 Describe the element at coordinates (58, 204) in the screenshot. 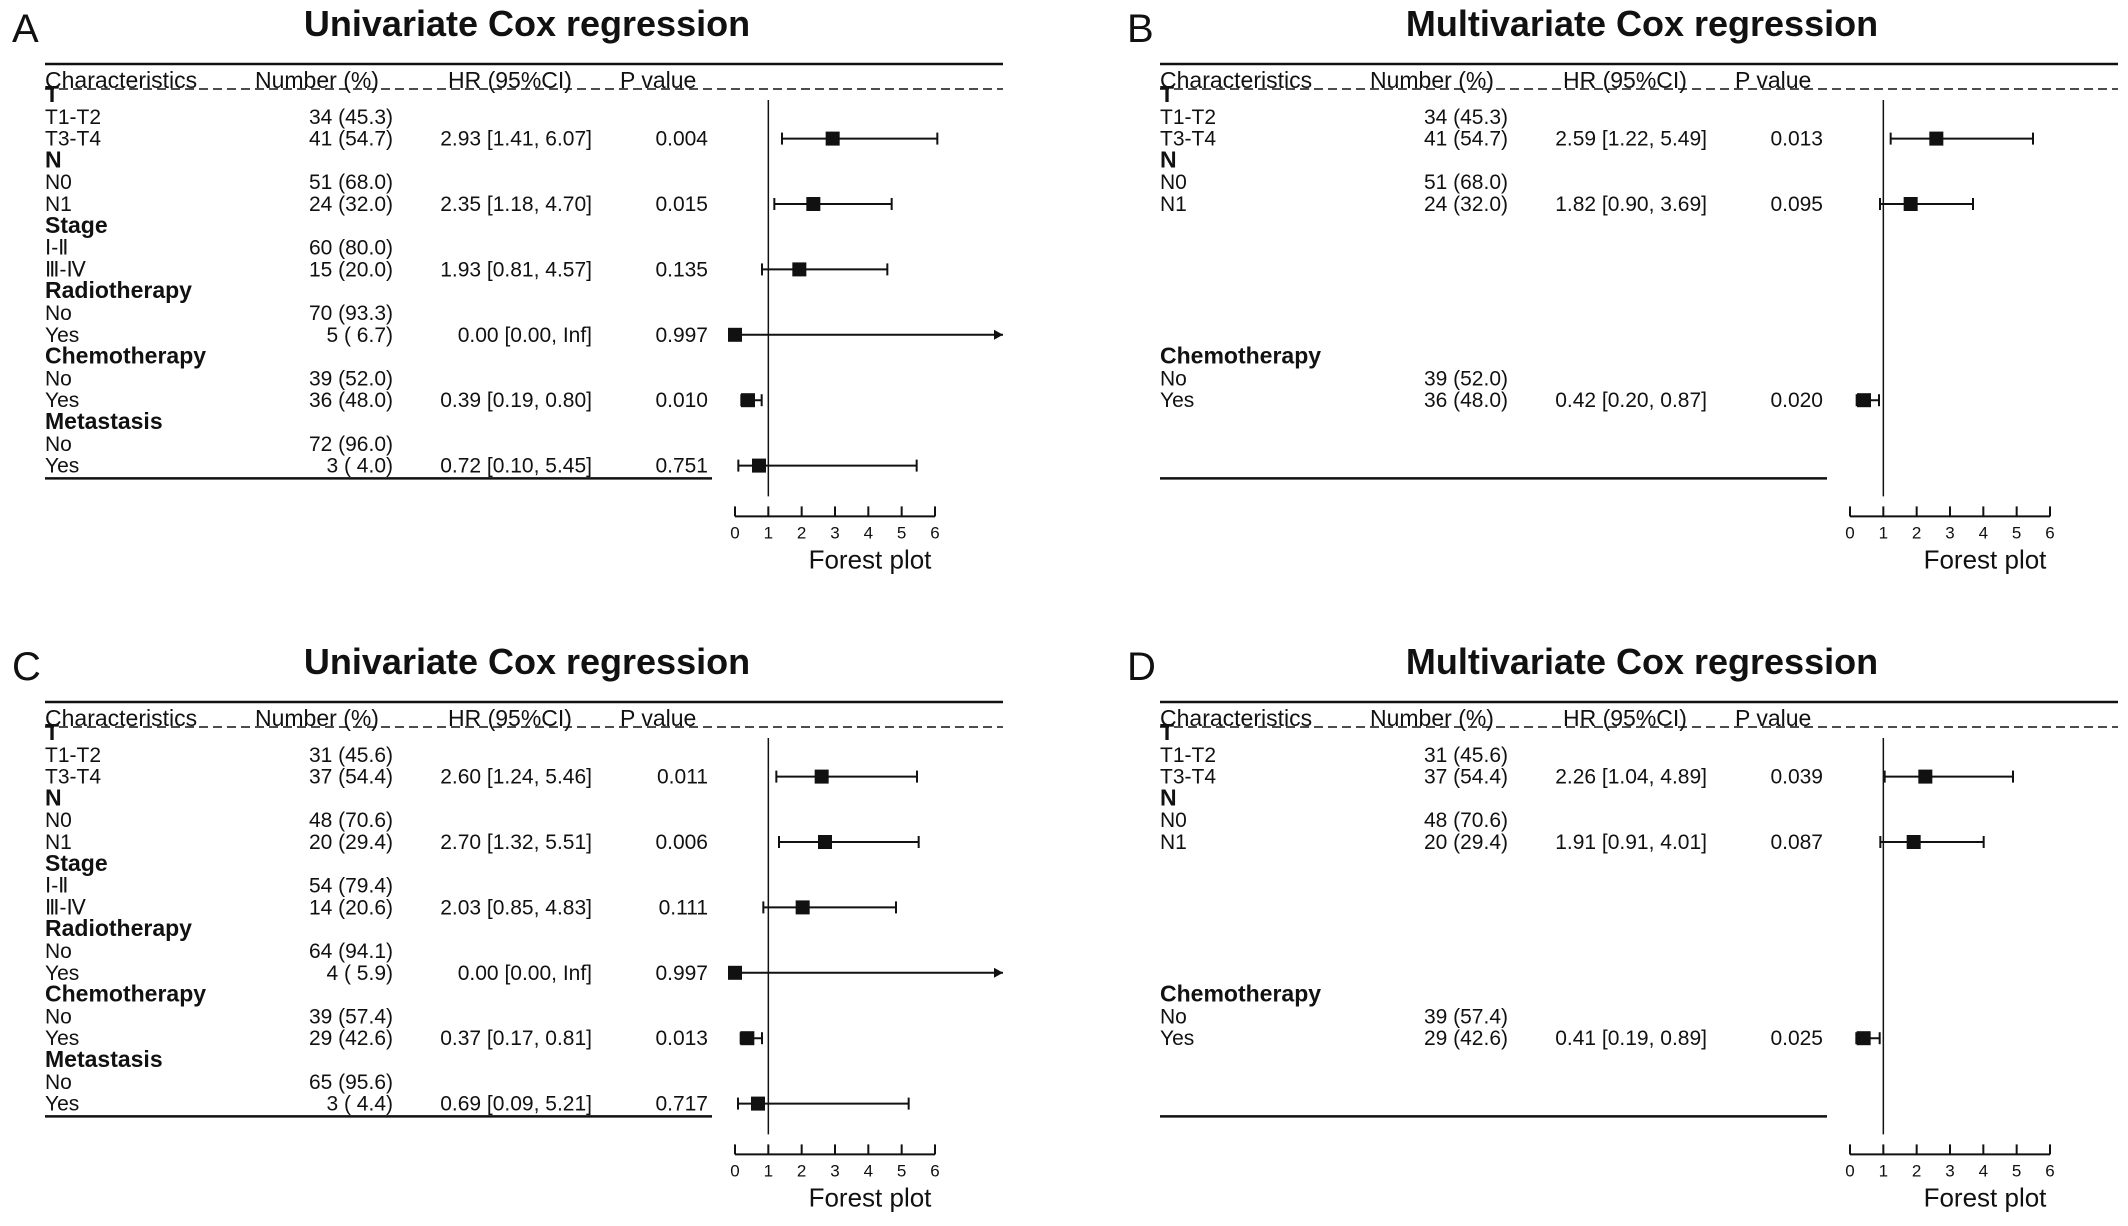

I see `row-label: N1` at that location.